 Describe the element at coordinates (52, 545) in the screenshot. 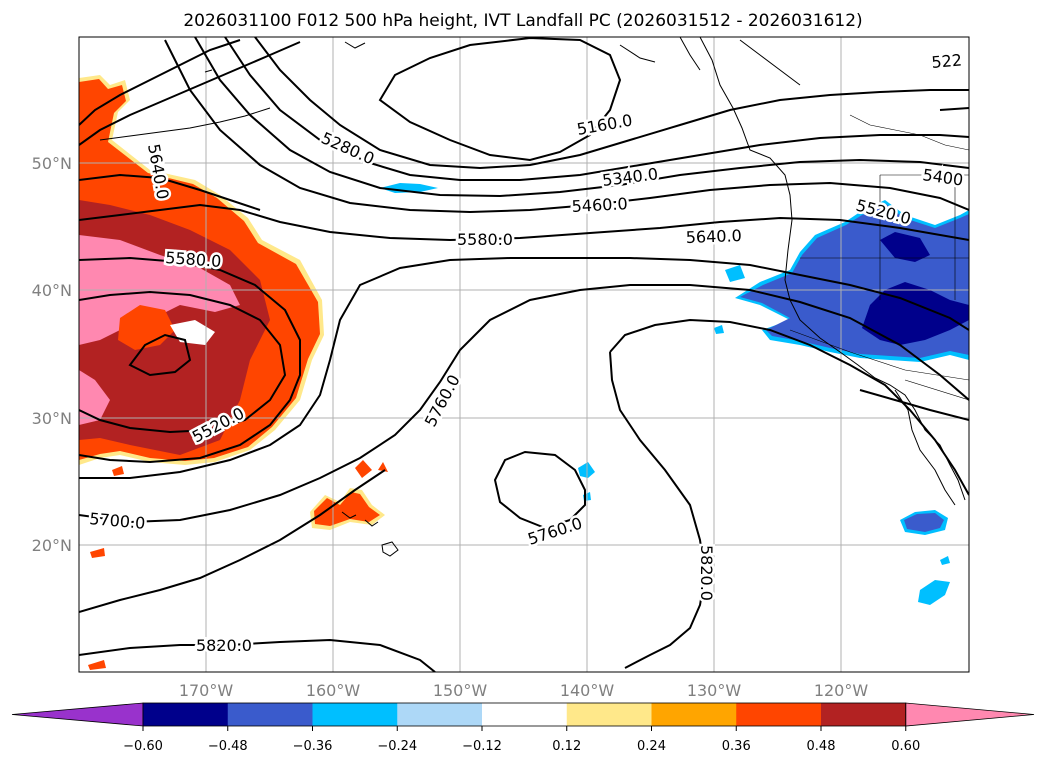

I see `lat-label: 20°N` at that location.